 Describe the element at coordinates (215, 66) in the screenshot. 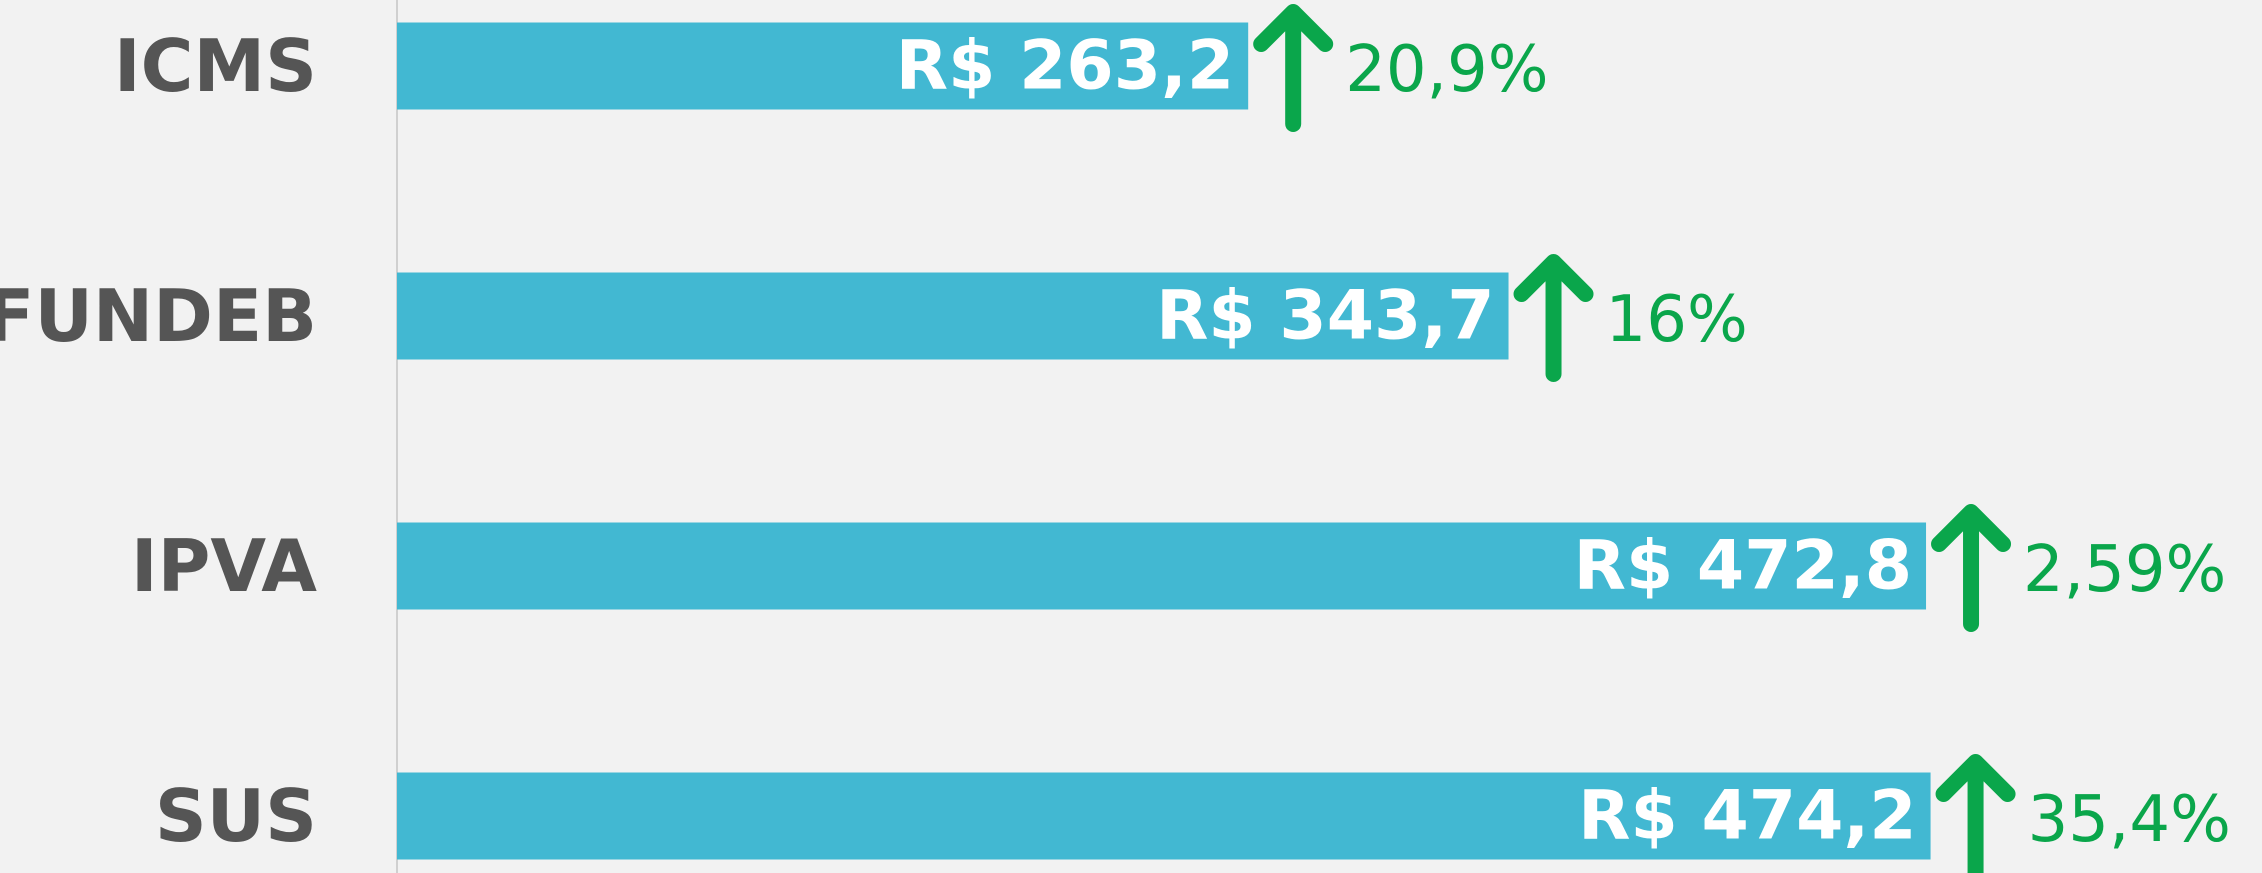

I see `category-label: ICMS` at that location.